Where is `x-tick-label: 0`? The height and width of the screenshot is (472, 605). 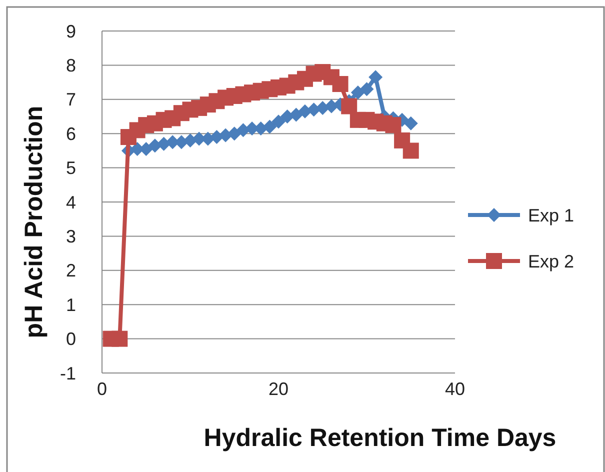
x-tick-label: 0 is located at coordinates (102, 389).